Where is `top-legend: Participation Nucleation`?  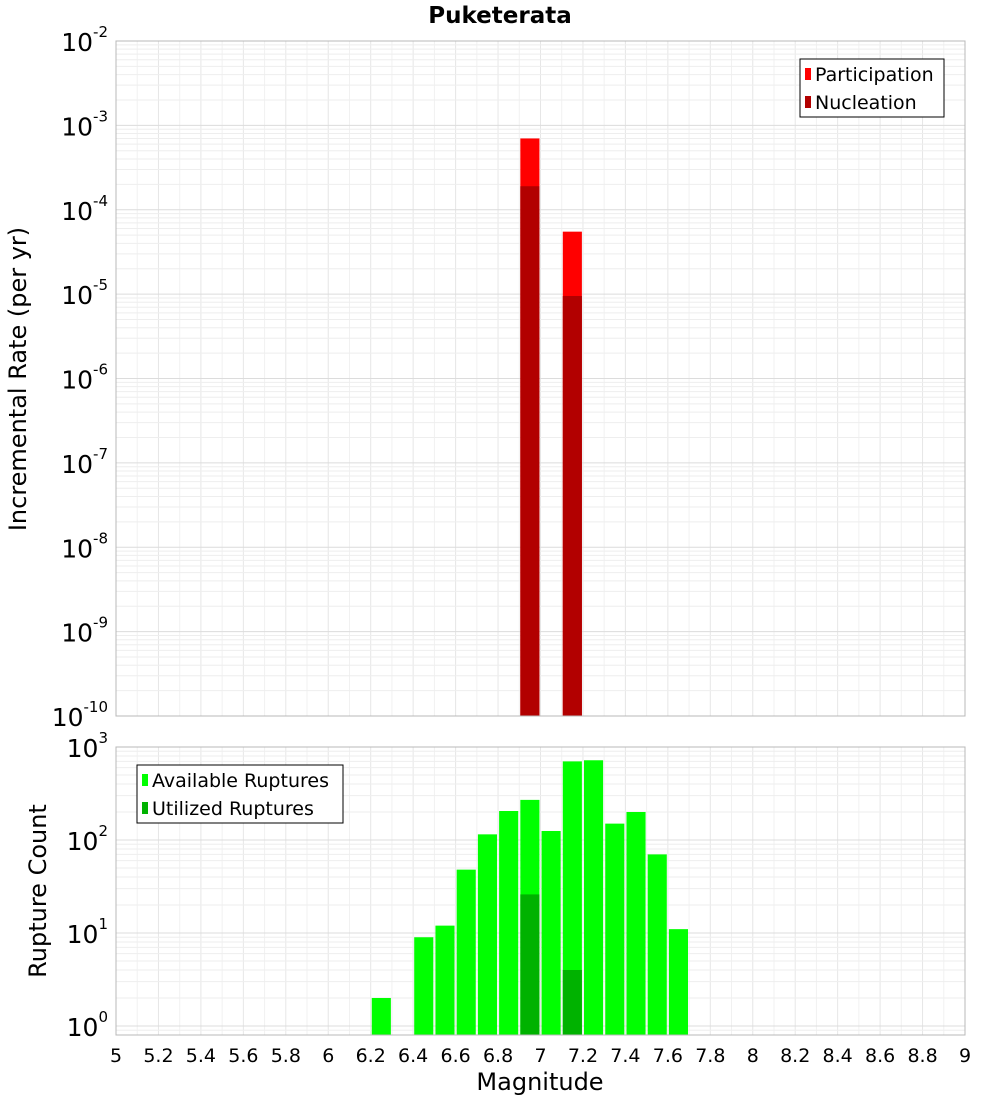 top-legend: Participation Nucleation is located at coordinates (872, 88).